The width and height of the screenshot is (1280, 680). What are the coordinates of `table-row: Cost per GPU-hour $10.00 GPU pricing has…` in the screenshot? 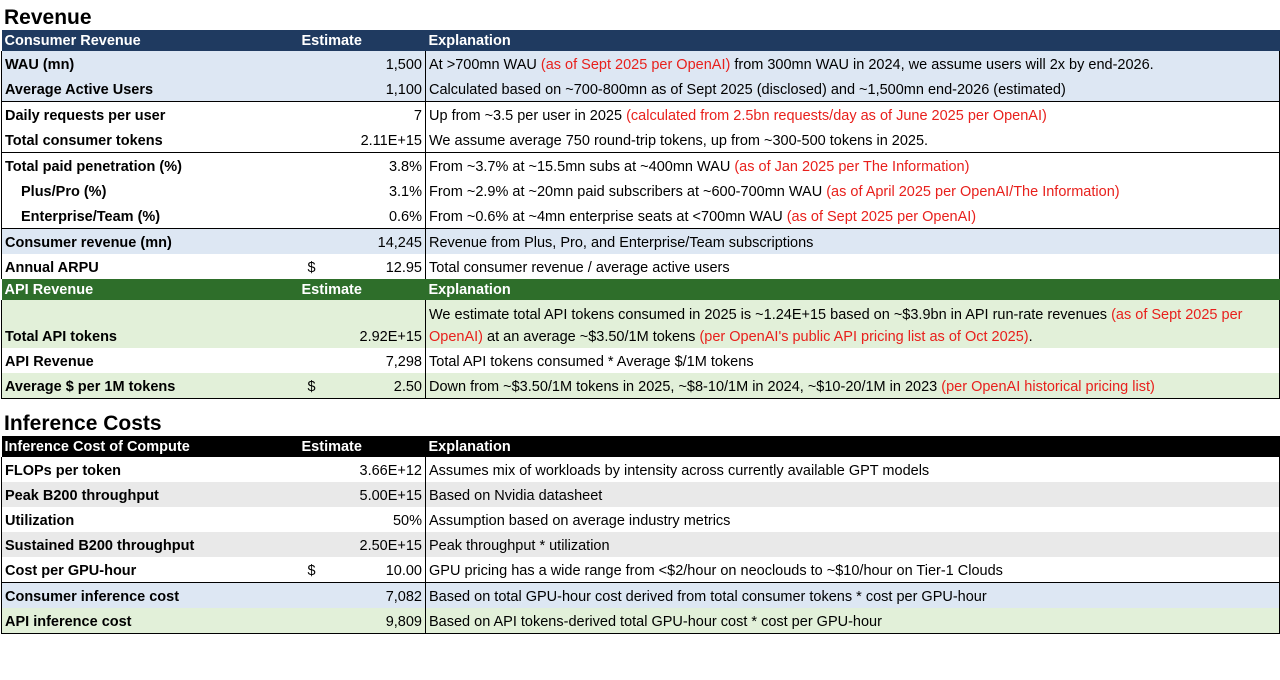 It's located at (640, 570).